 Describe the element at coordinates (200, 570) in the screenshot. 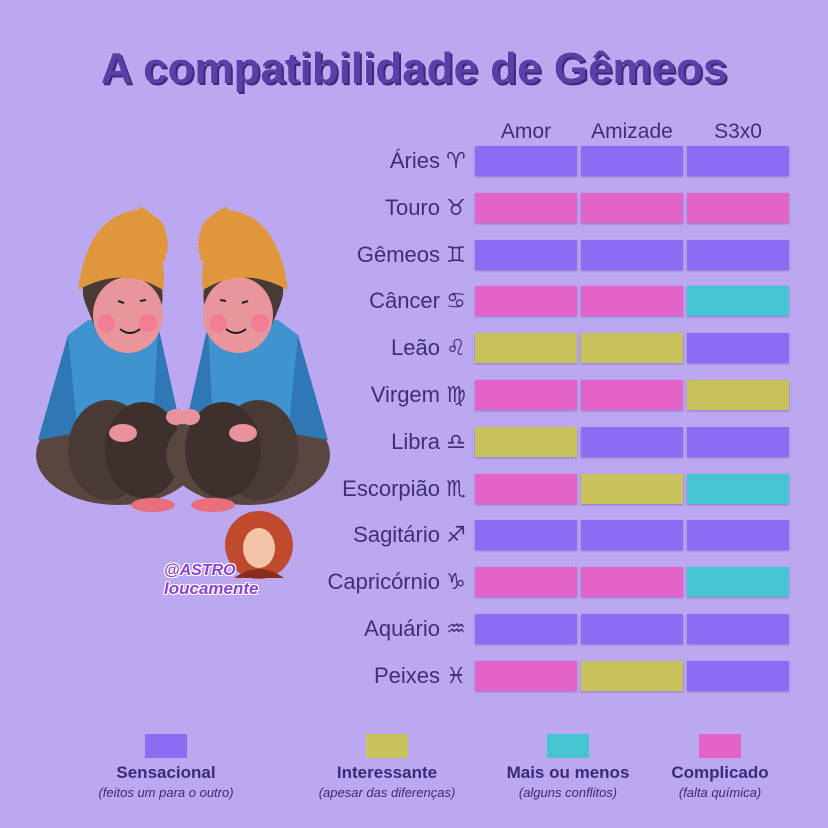

I see `brand-handle: @ASTRO` at that location.